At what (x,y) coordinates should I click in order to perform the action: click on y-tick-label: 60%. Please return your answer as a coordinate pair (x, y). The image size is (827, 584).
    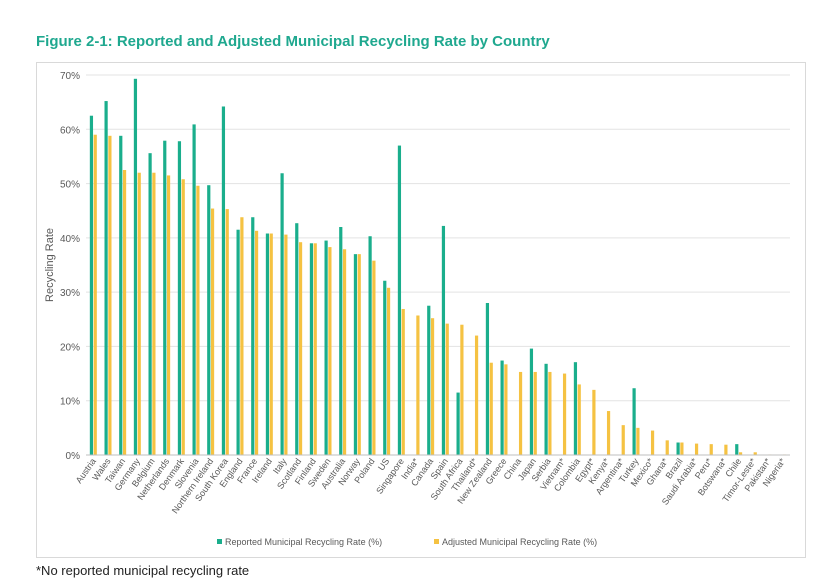
    Looking at the image, I should click on (70, 130).